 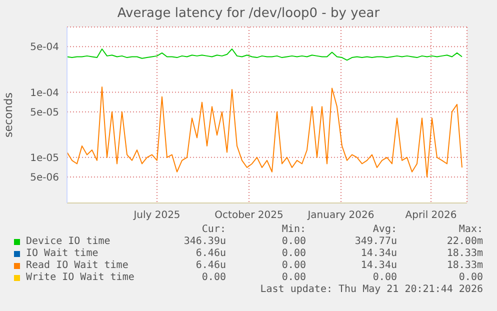 I want to click on x-tick-label: January 2026, so click(x=340, y=216).